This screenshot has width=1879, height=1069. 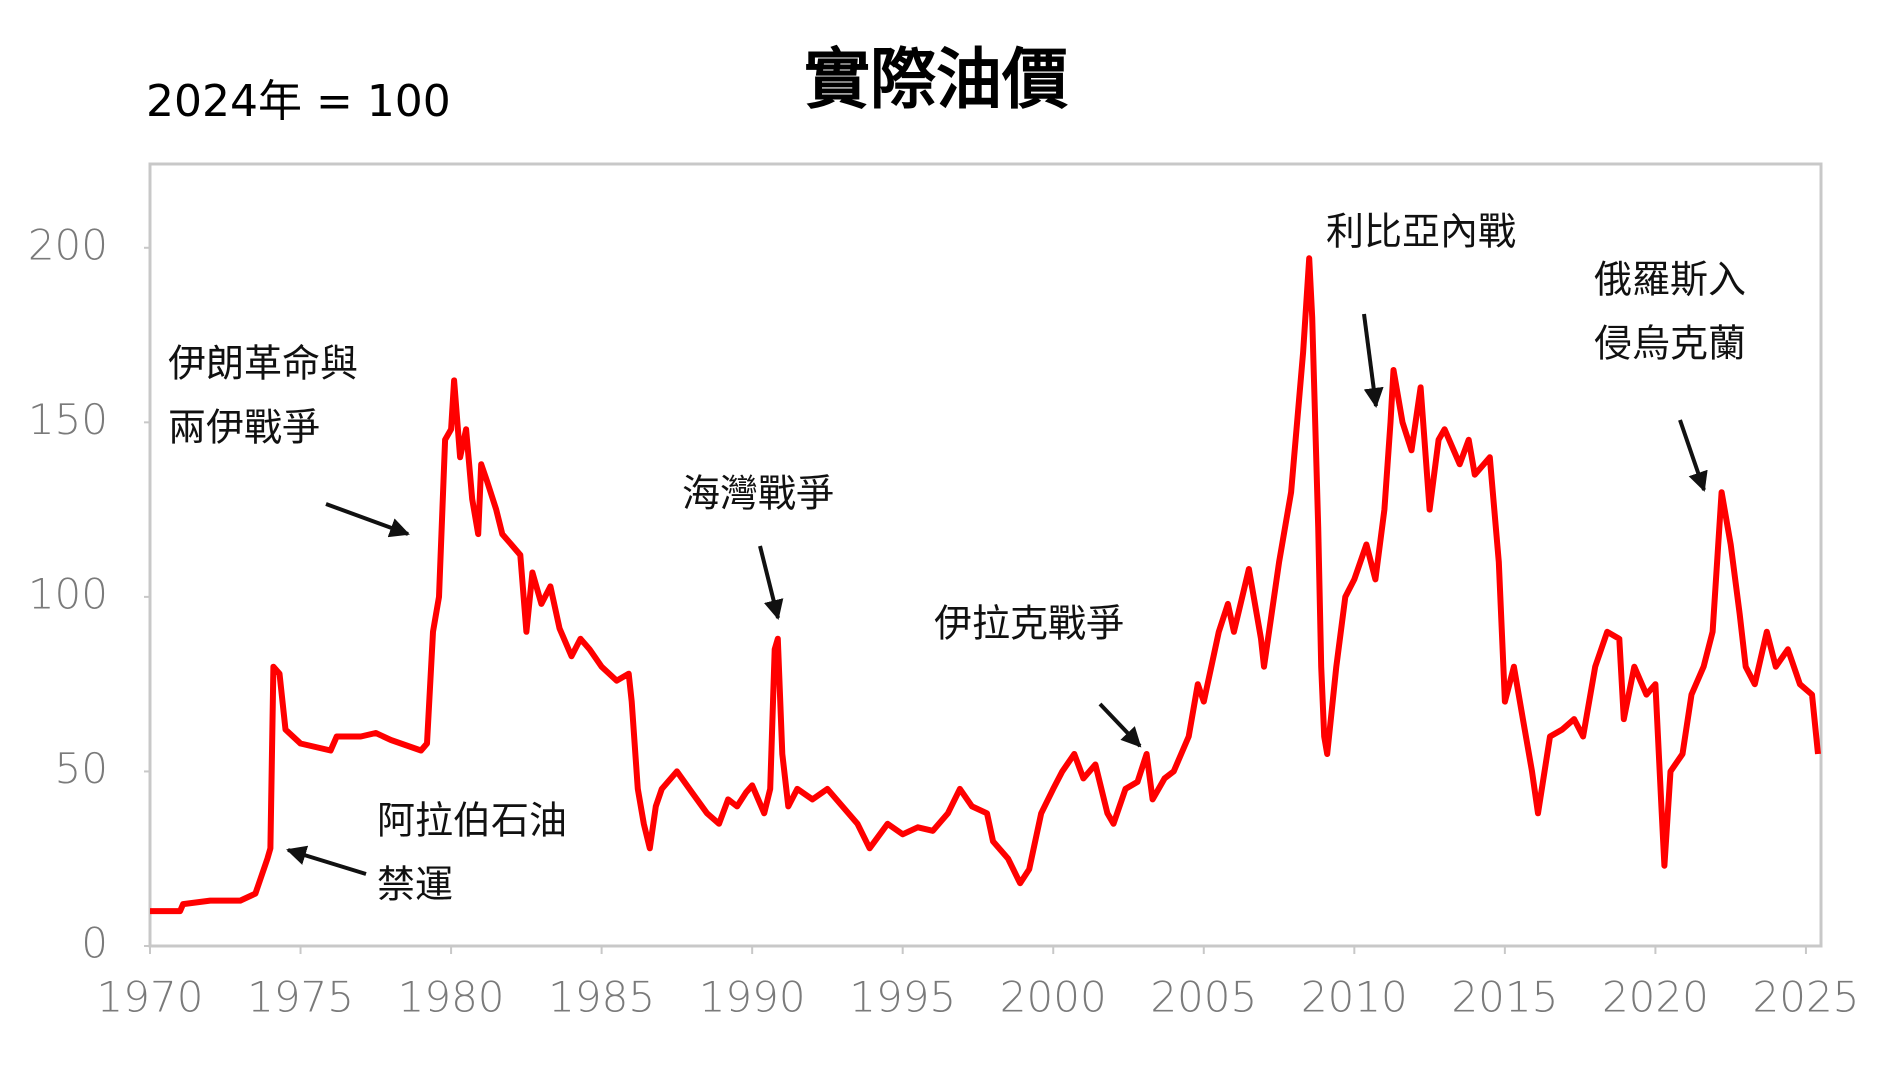 What do you see at coordinates (1806, 997) in the screenshot?
I see `x-tick-label: 2025` at bounding box center [1806, 997].